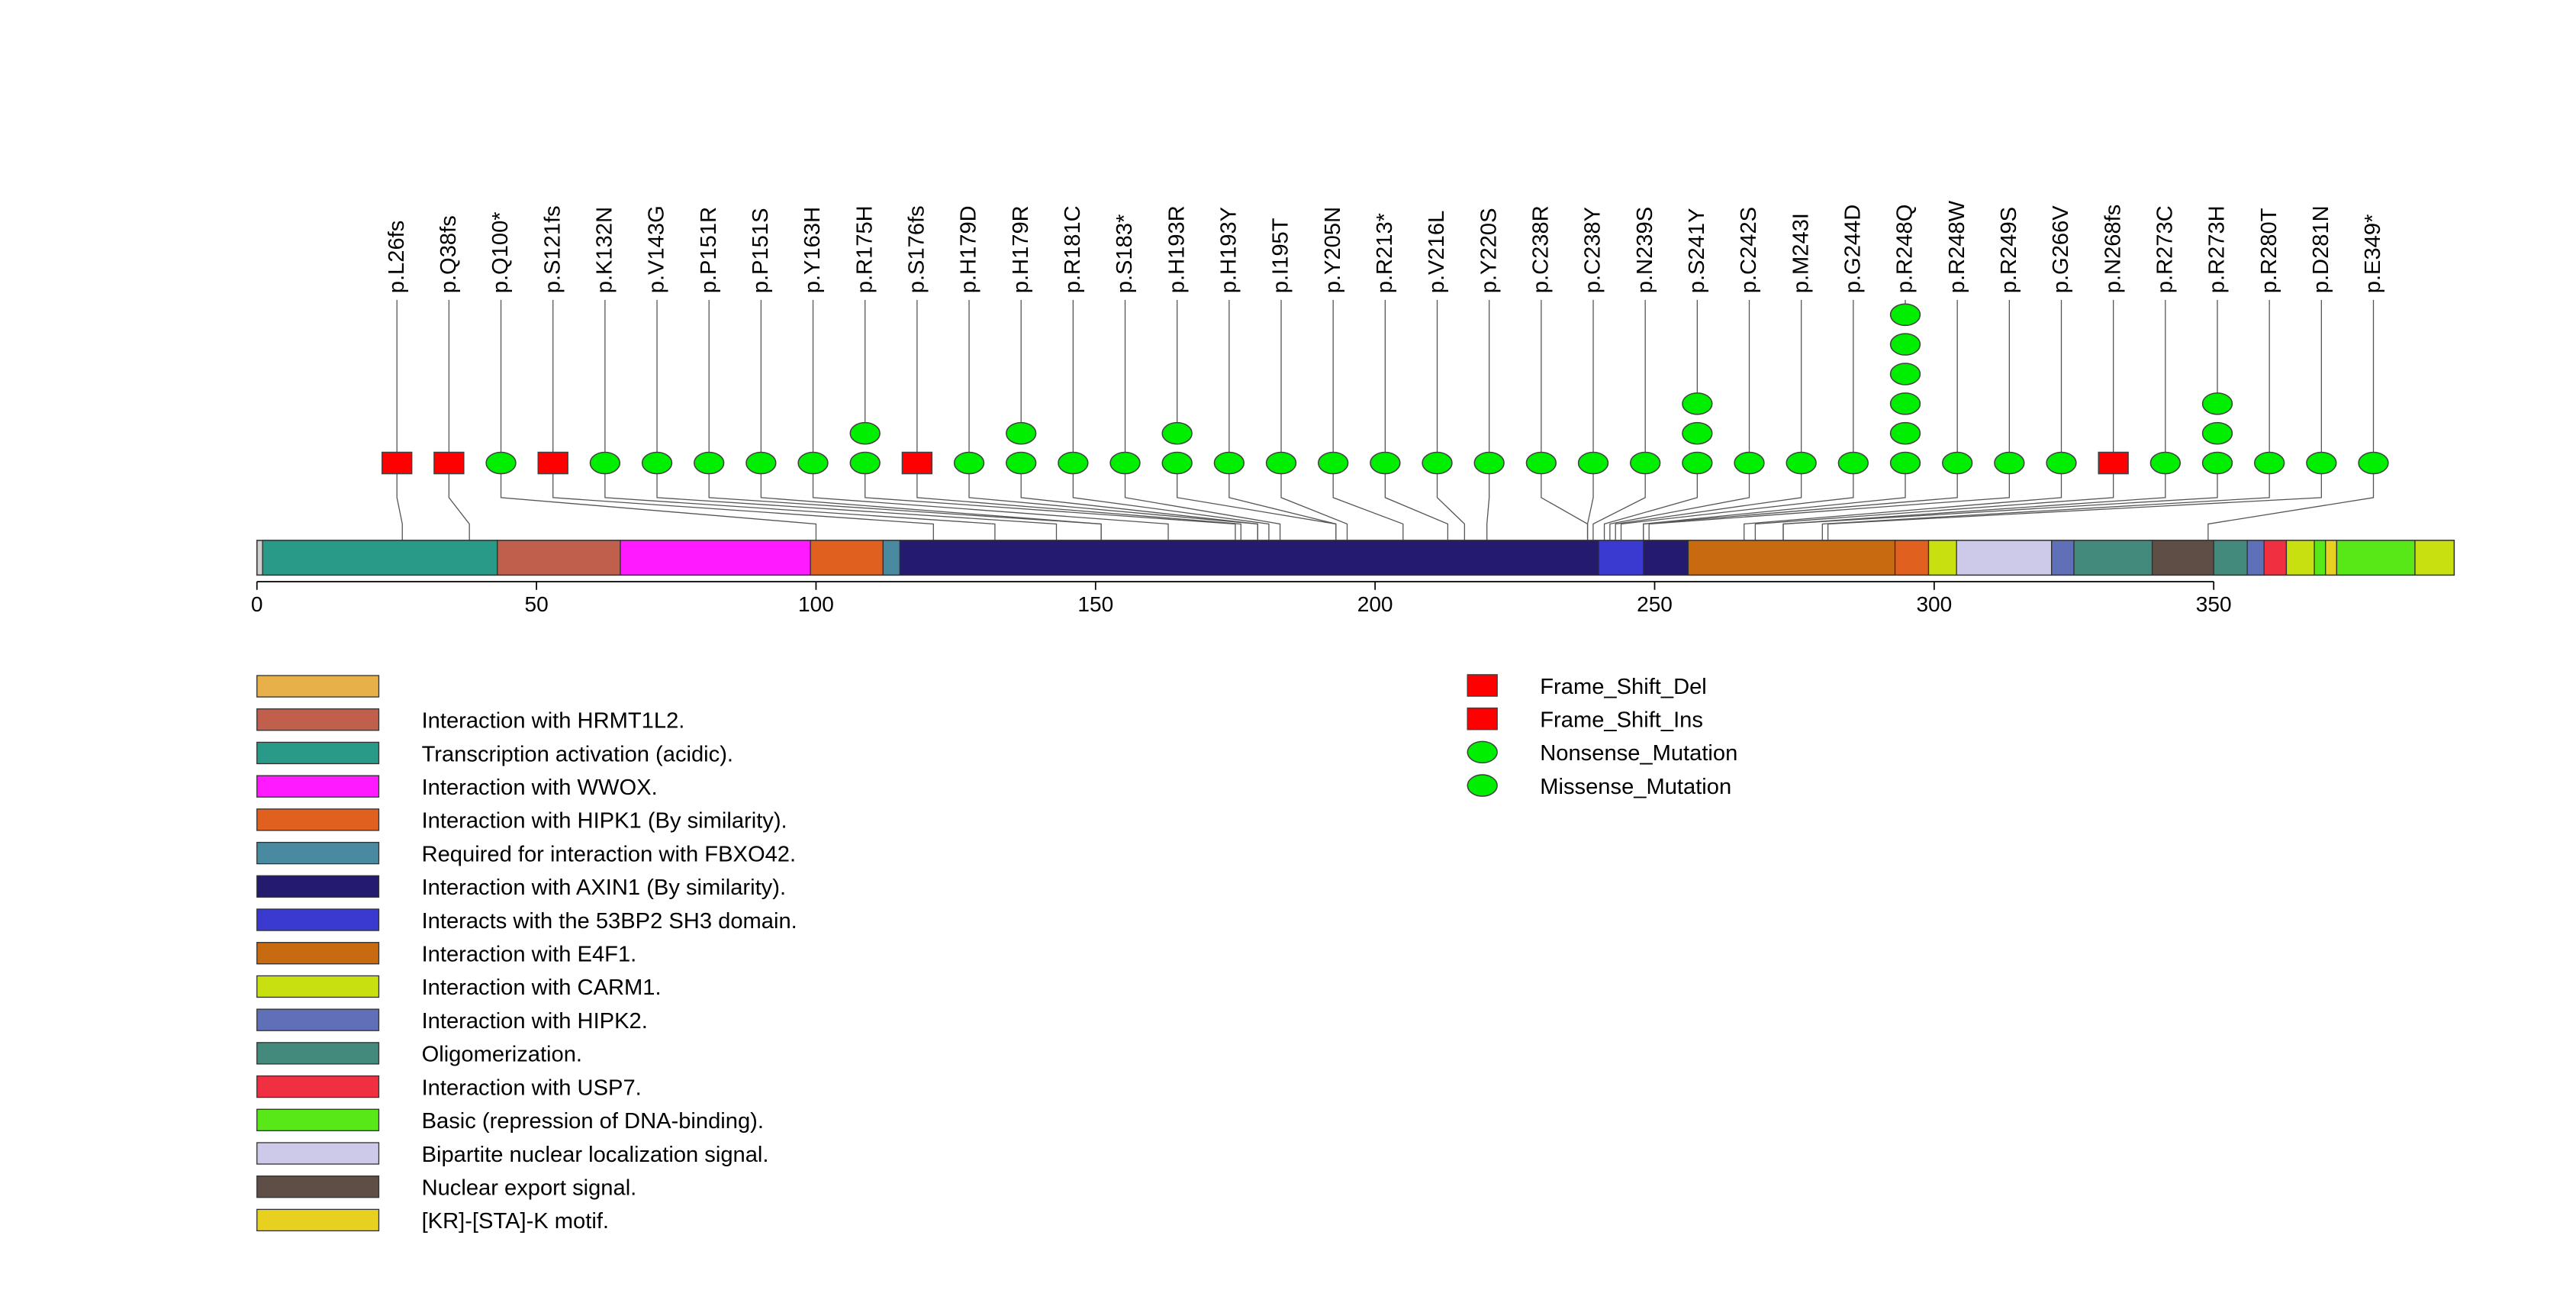 This screenshot has width=2576, height=1290. I want to click on mutation-label: p.C238Y, so click(1593, 250).